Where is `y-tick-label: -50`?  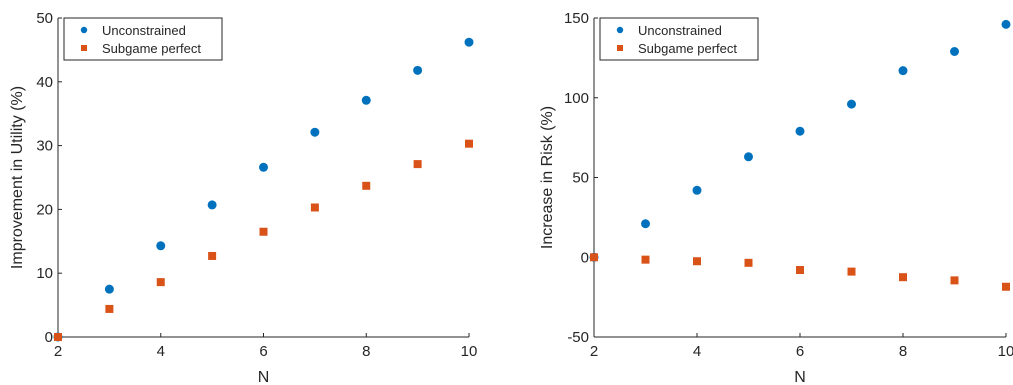
y-tick-label: -50 is located at coordinates (578, 337).